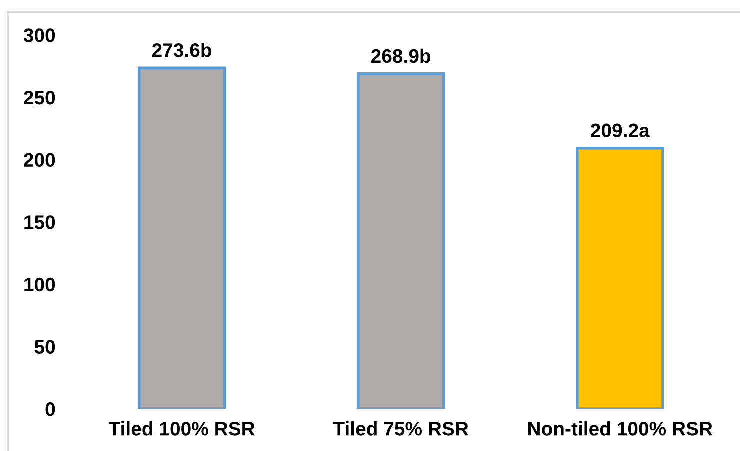 The width and height of the screenshot is (740, 451). Describe the element at coordinates (401, 429) in the screenshot. I see `x-tick-label: Tiled 75% RSR` at that location.